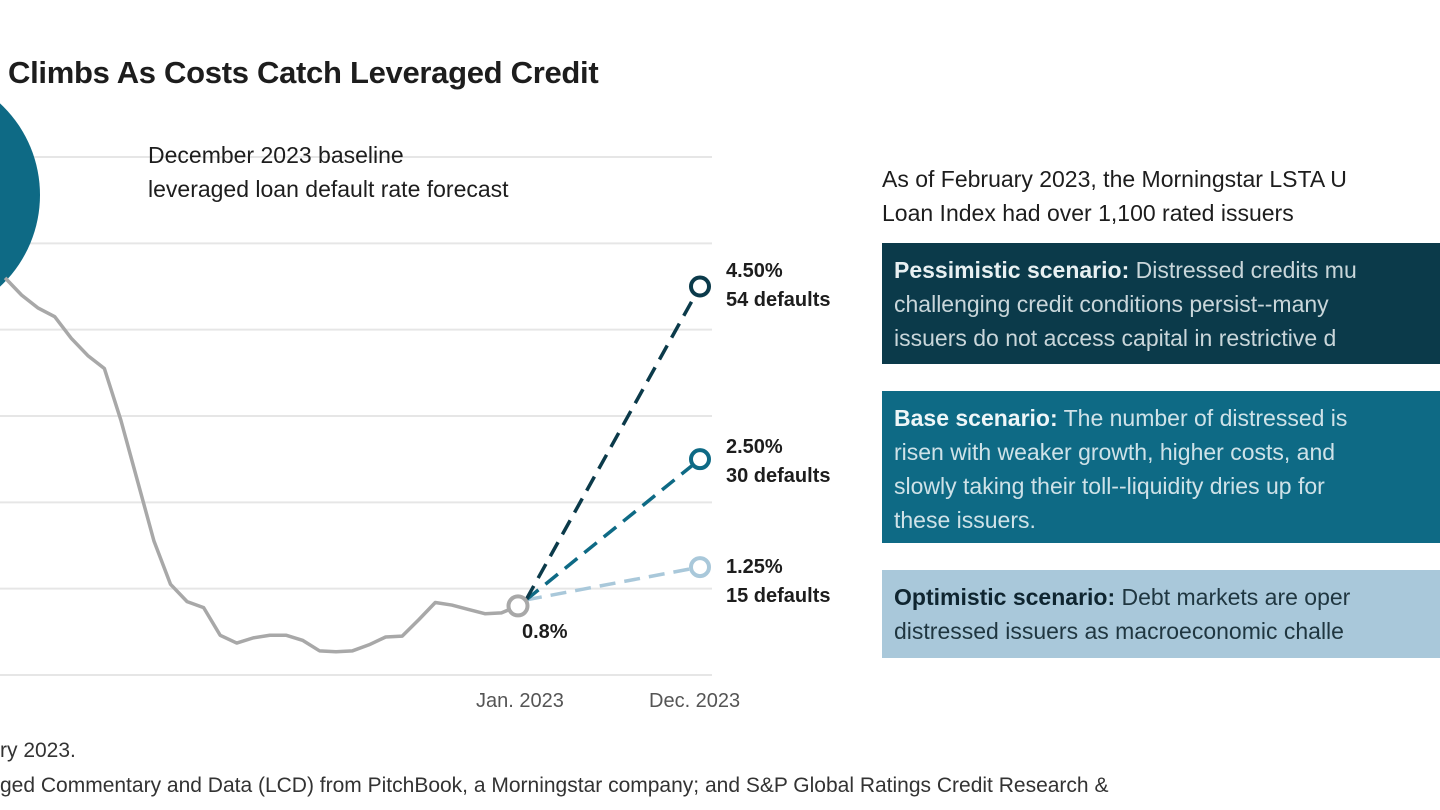  Describe the element at coordinates (778, 462) in the screenshot. I see `base-label: 2.50% 30 defaults` at that location.